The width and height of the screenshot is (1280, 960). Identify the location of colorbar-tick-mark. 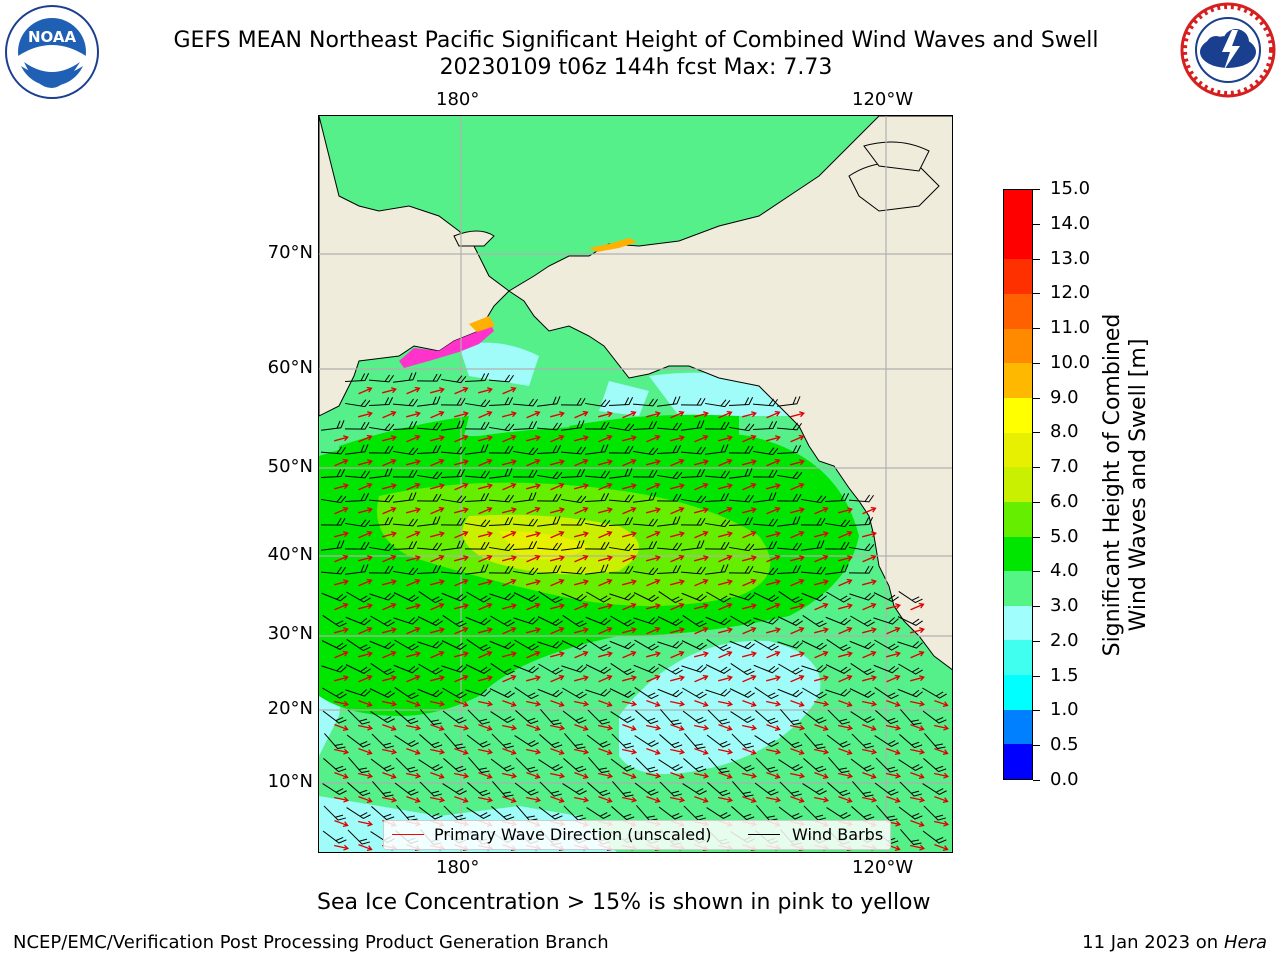
(1036, 398).